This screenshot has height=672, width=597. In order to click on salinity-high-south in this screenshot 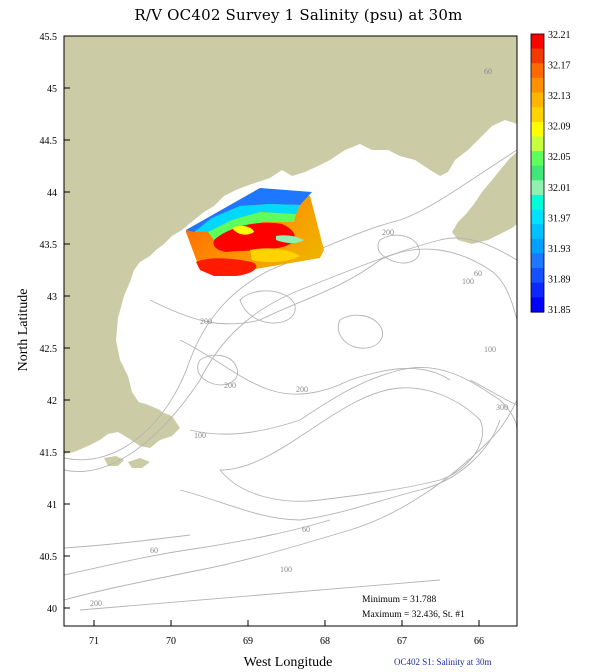, I will do `click(226, 267)`.